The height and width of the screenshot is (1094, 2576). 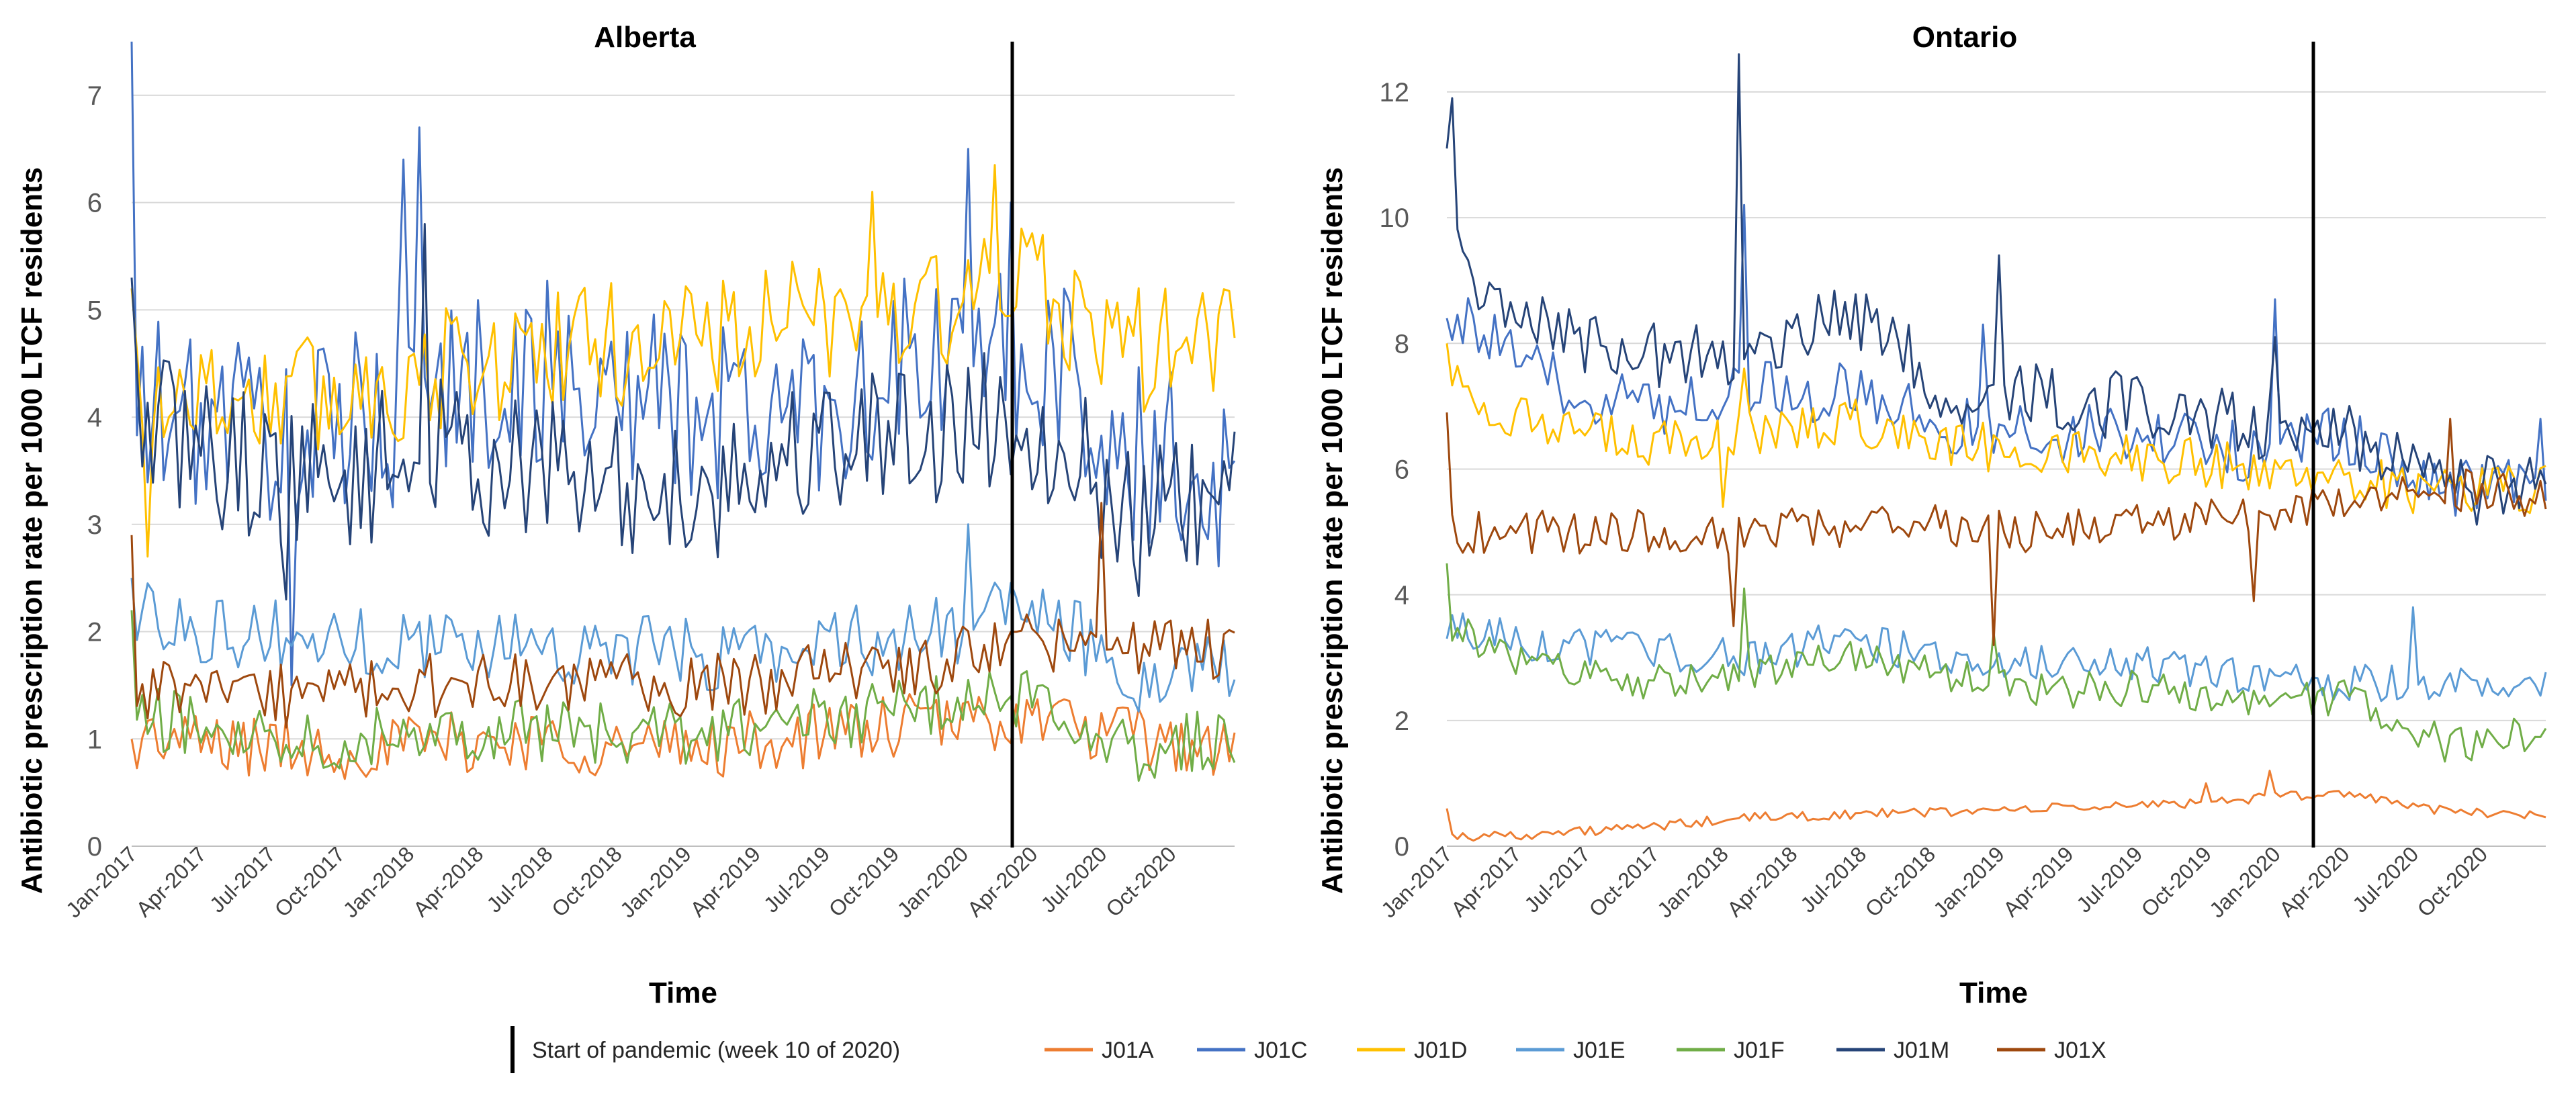 What do you see at coordinates (1074, 879) in the screenshot?
I see `alberta-x-tick-label: Jul-2020` at bounding box center [1074, 879].